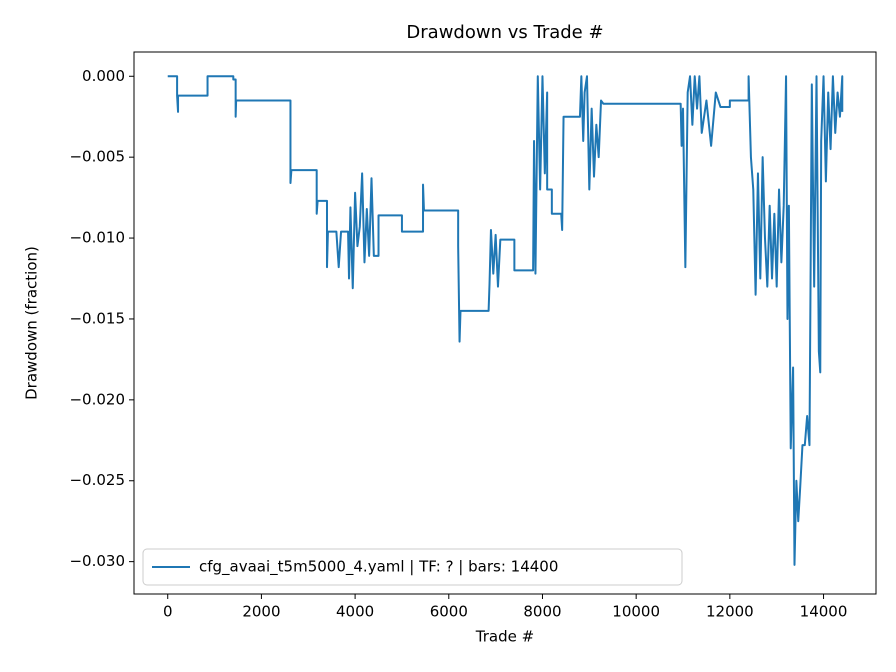 This screenshot has height=672, width=896. What do you see at coordinates (542, 612) in the screenshot?
I see `x-tick-label: 8000` at bounding box center [542, 612].